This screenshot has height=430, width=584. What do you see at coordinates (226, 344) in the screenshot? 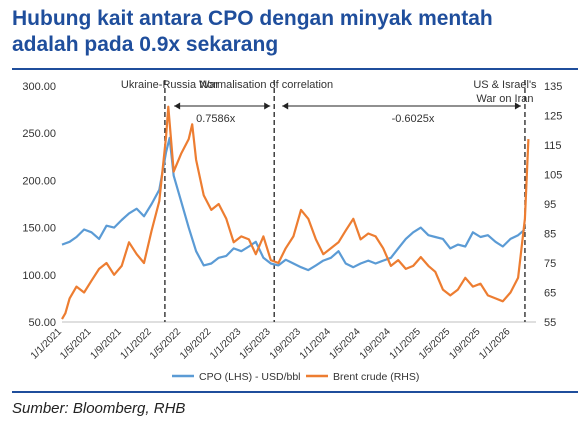
I see `x-axis-tick-label: 1/1/2023` at bounding box center [226, 344].